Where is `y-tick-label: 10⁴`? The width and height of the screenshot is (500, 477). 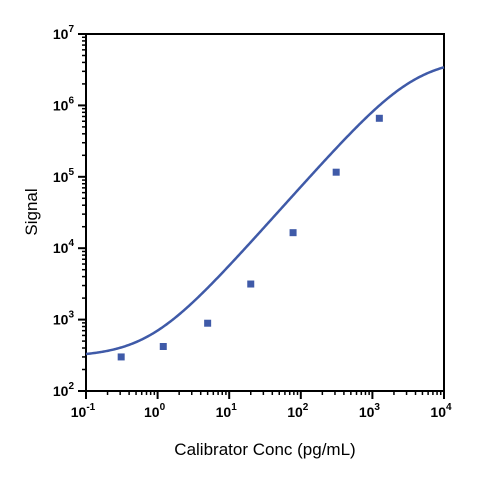
y-tick-label: 10⁴ is located at coordinates (64, 247).